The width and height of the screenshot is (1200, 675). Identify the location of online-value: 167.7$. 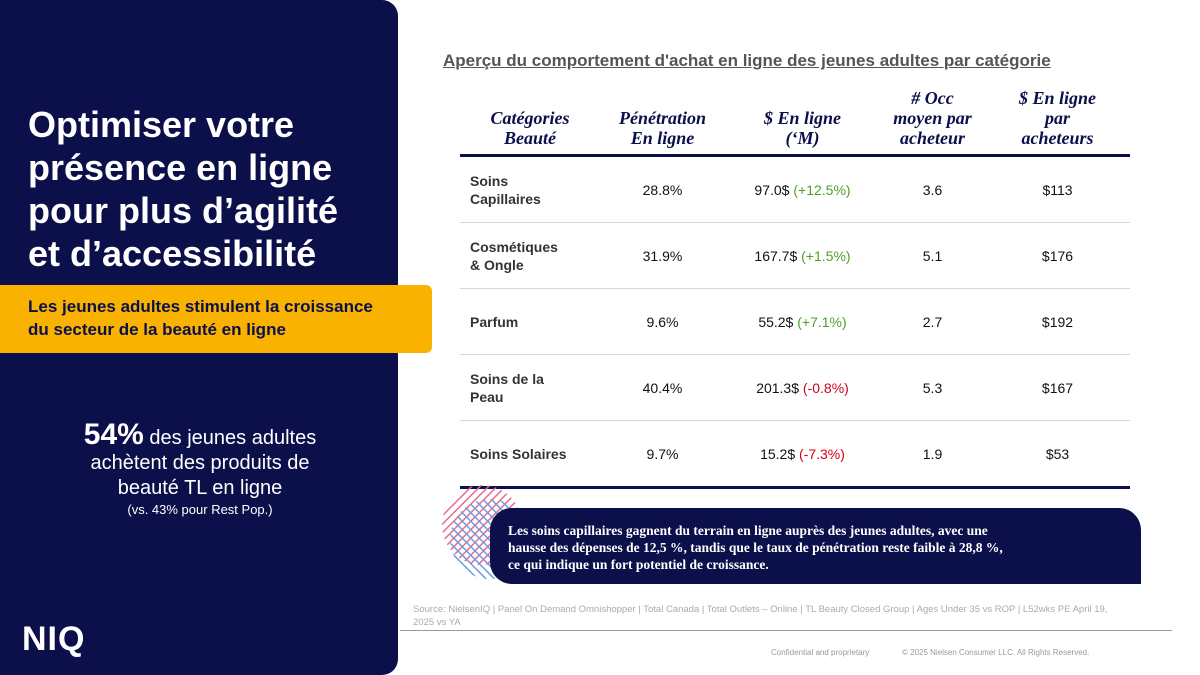
(776, 255).